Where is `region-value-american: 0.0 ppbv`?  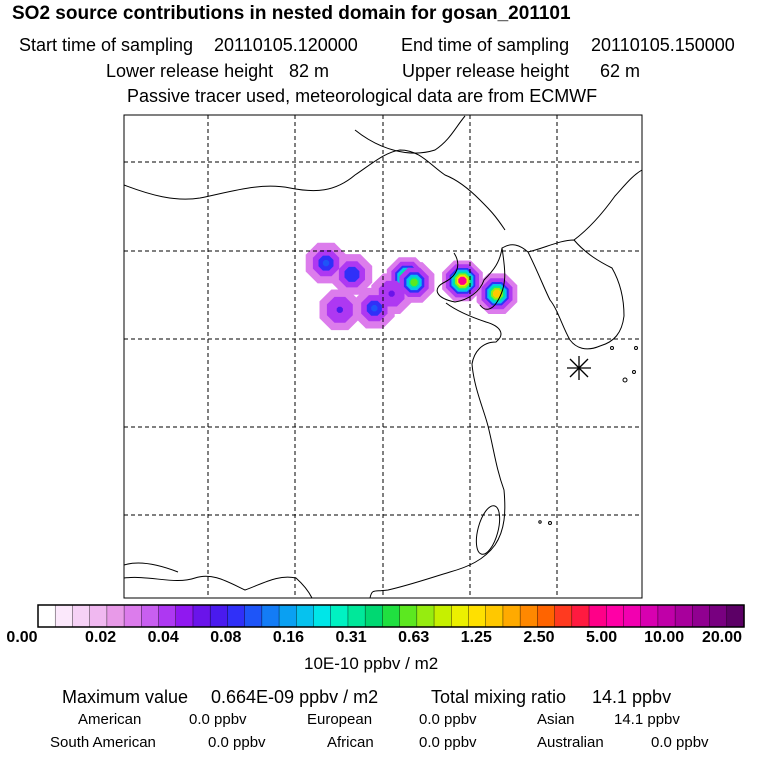 region-value-american: 0.0 ppbv is located at coordinates (218, 719).